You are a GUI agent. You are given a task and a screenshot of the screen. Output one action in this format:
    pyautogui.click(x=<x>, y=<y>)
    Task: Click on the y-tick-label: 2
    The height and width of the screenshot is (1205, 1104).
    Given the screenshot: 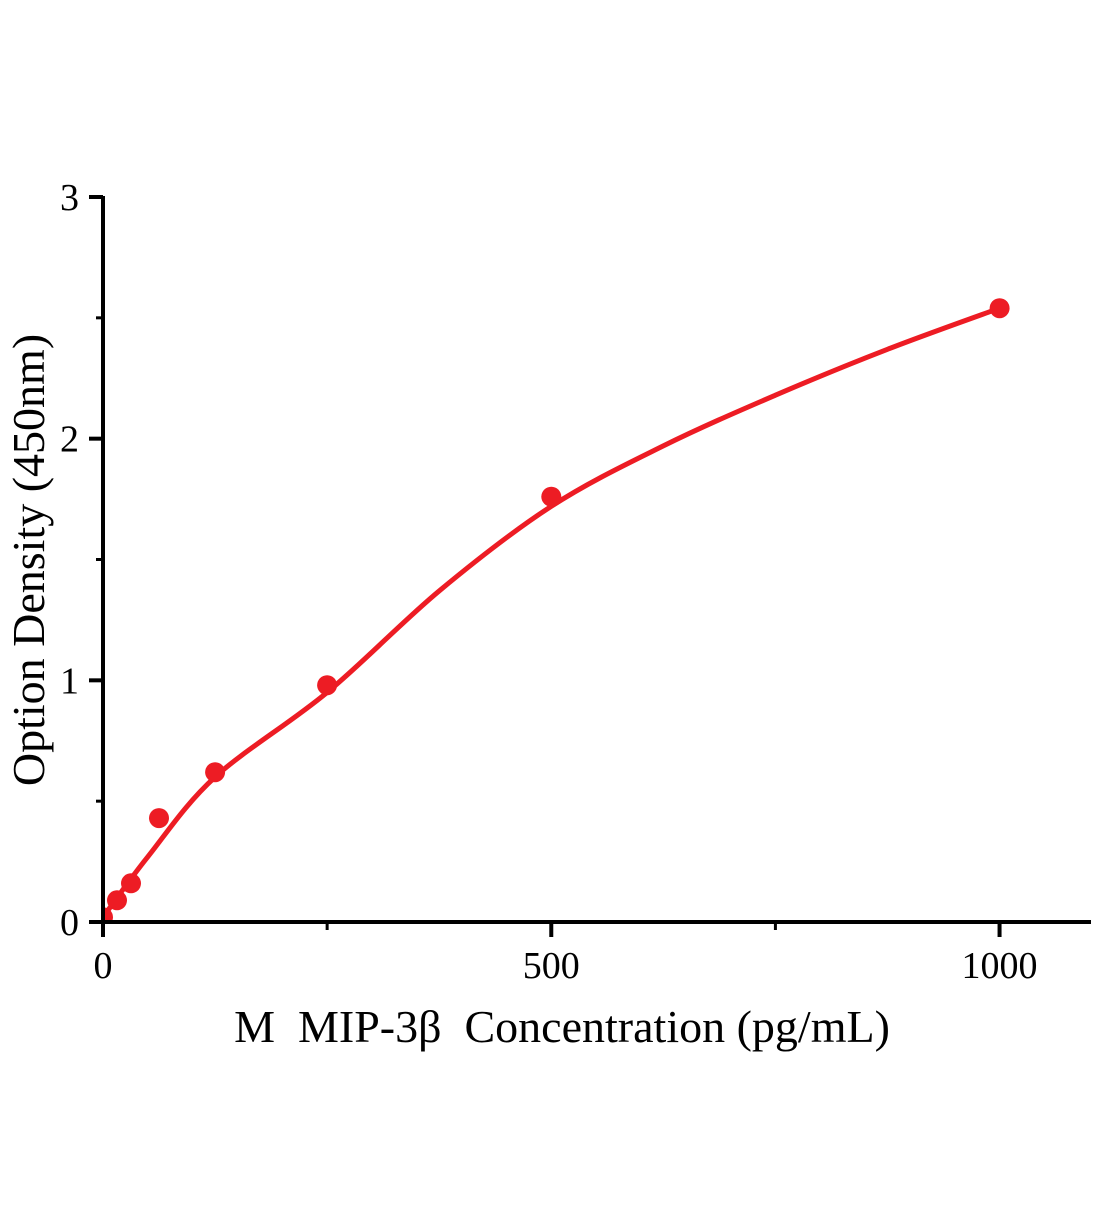 What is the action you would take?
    pyautogui.click(x=69, y=440)
    